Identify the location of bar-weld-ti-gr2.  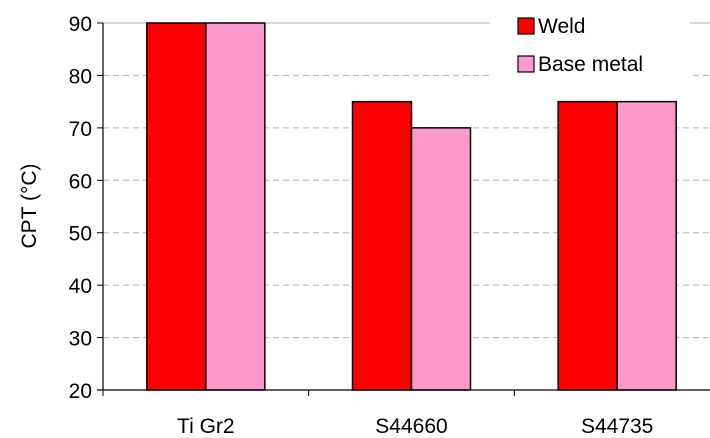
(176, 206).